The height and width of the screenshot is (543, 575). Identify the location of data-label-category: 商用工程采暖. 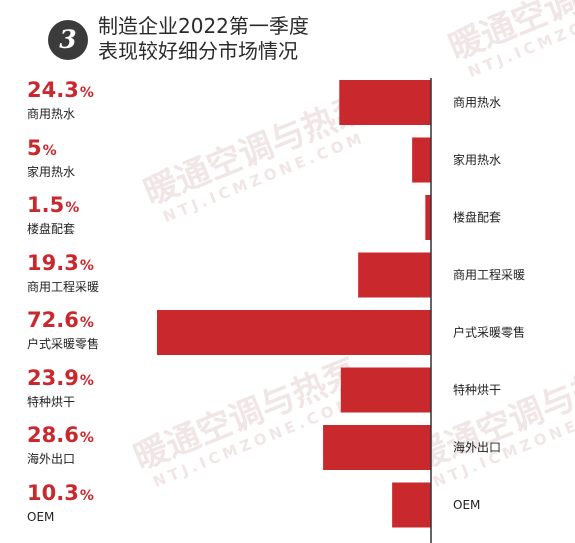
(63, 286).